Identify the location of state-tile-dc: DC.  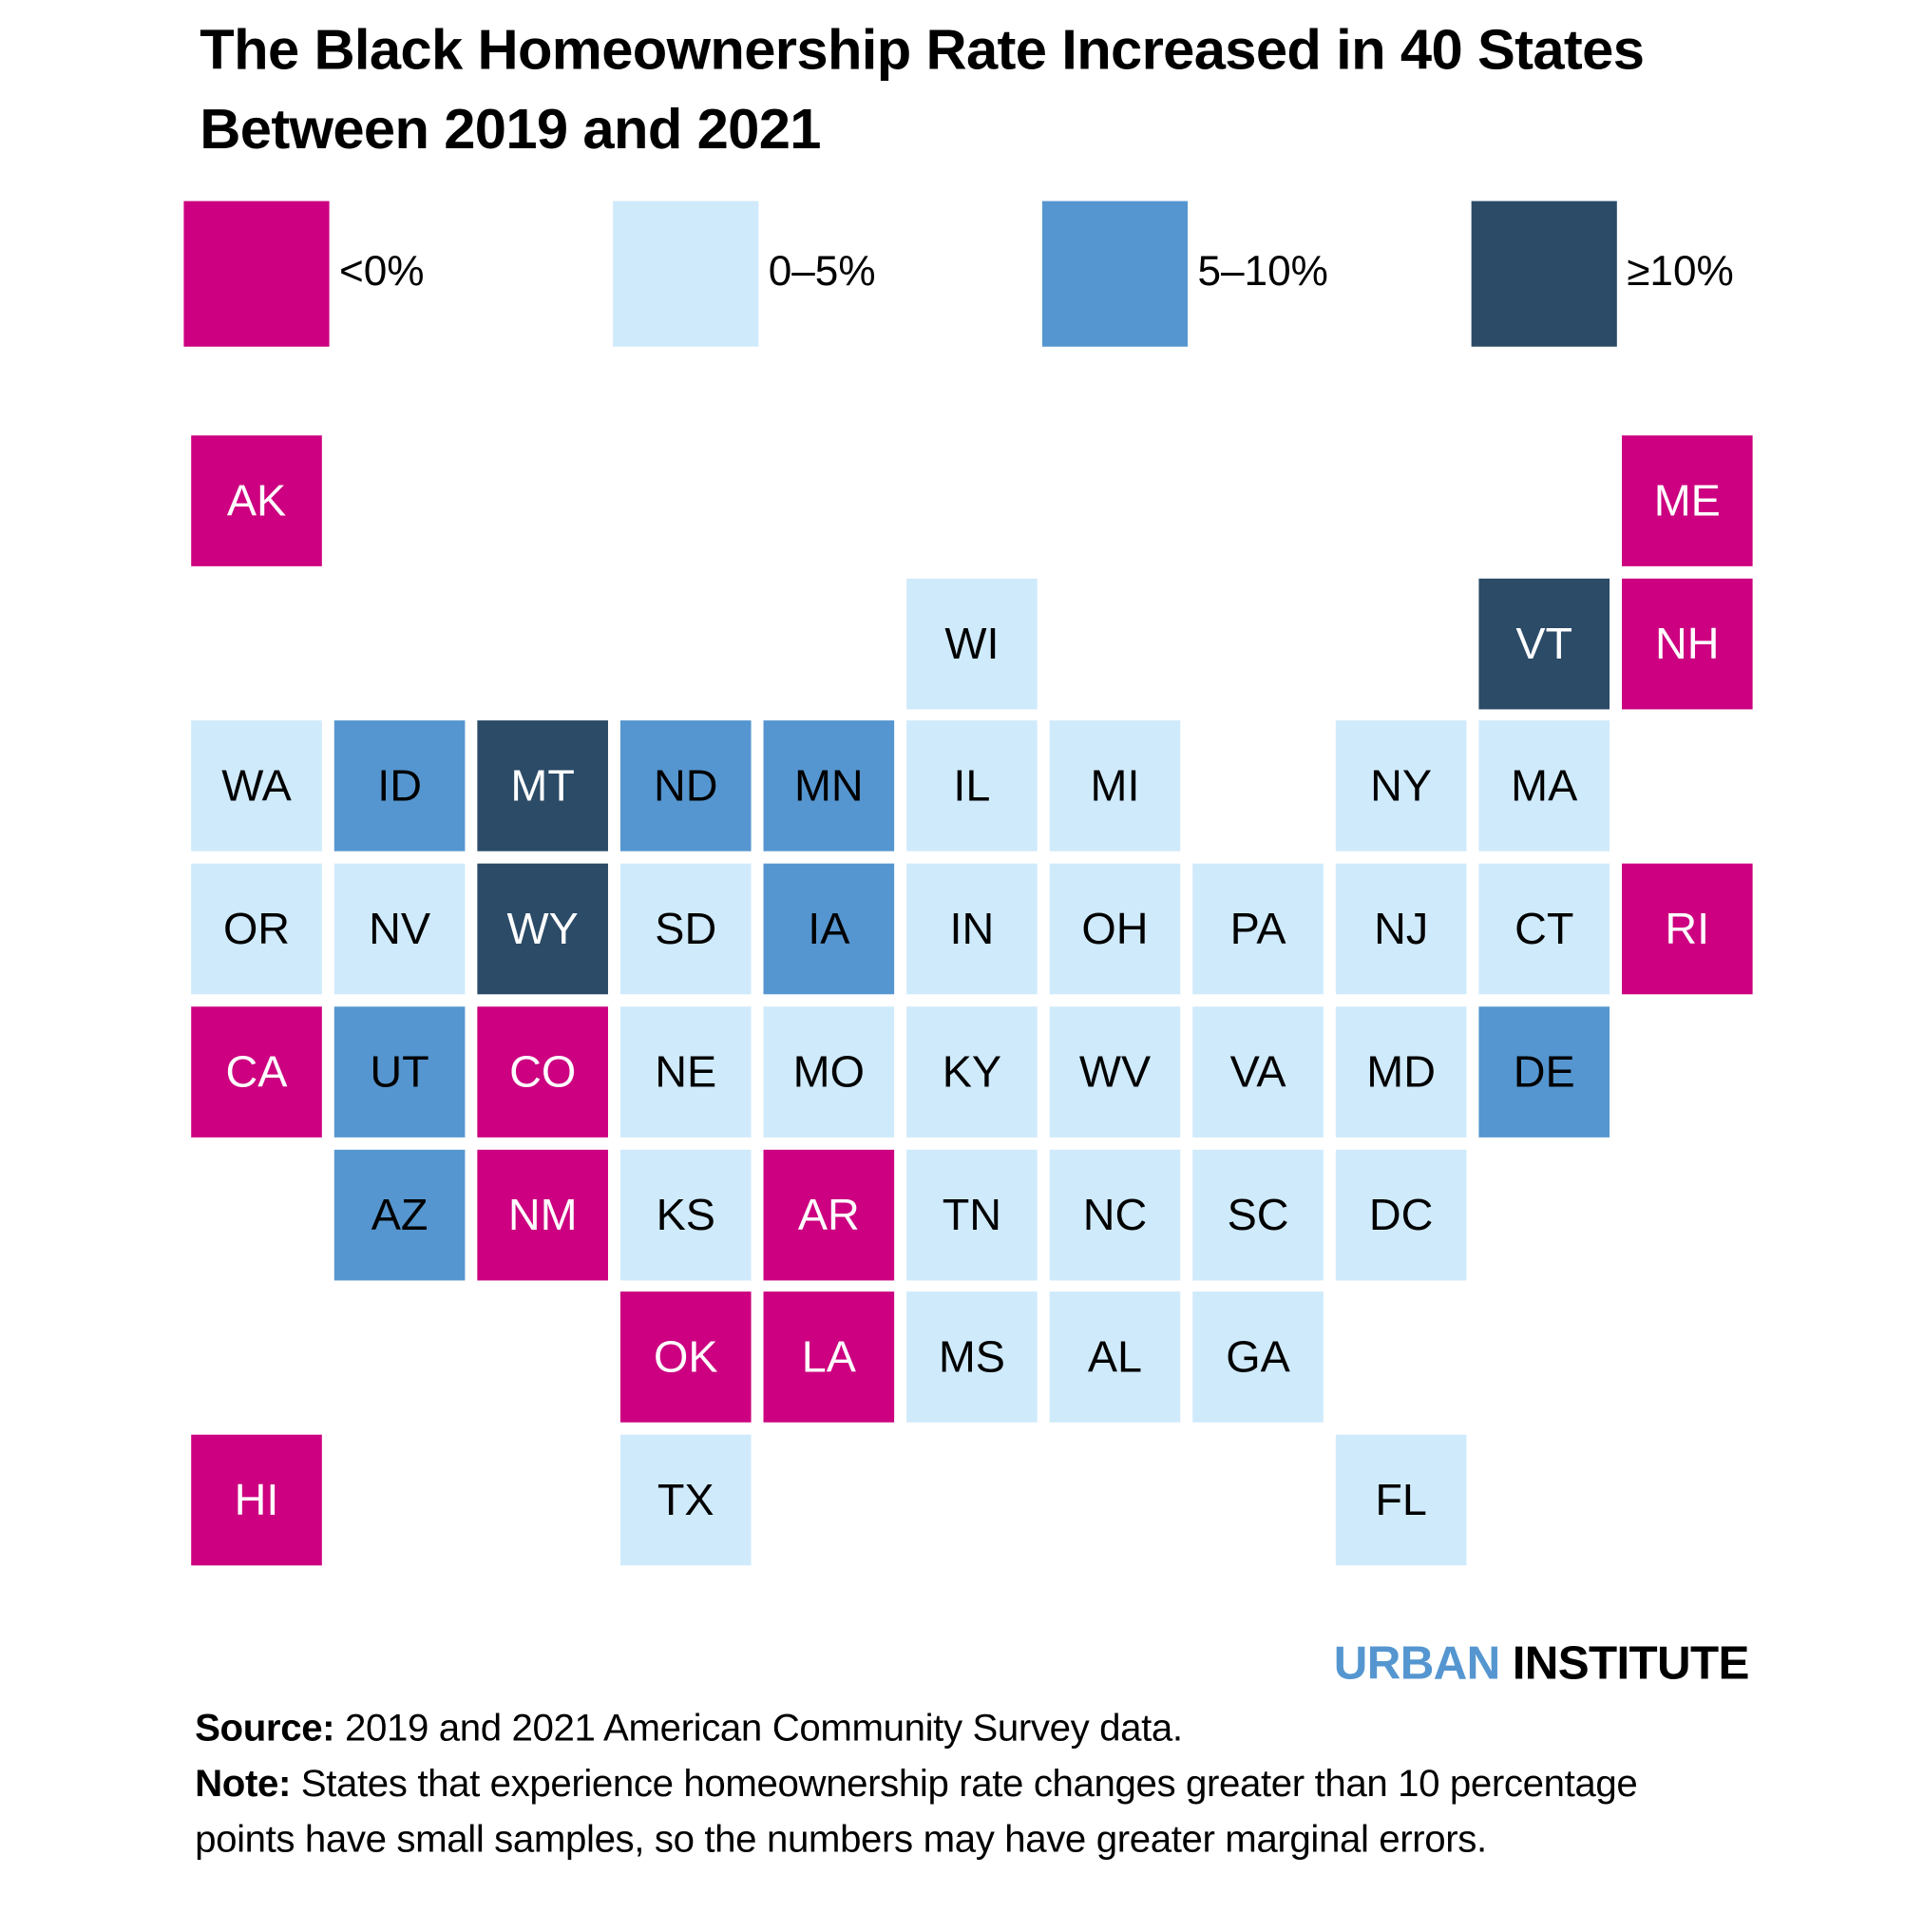
(1401, 1214).